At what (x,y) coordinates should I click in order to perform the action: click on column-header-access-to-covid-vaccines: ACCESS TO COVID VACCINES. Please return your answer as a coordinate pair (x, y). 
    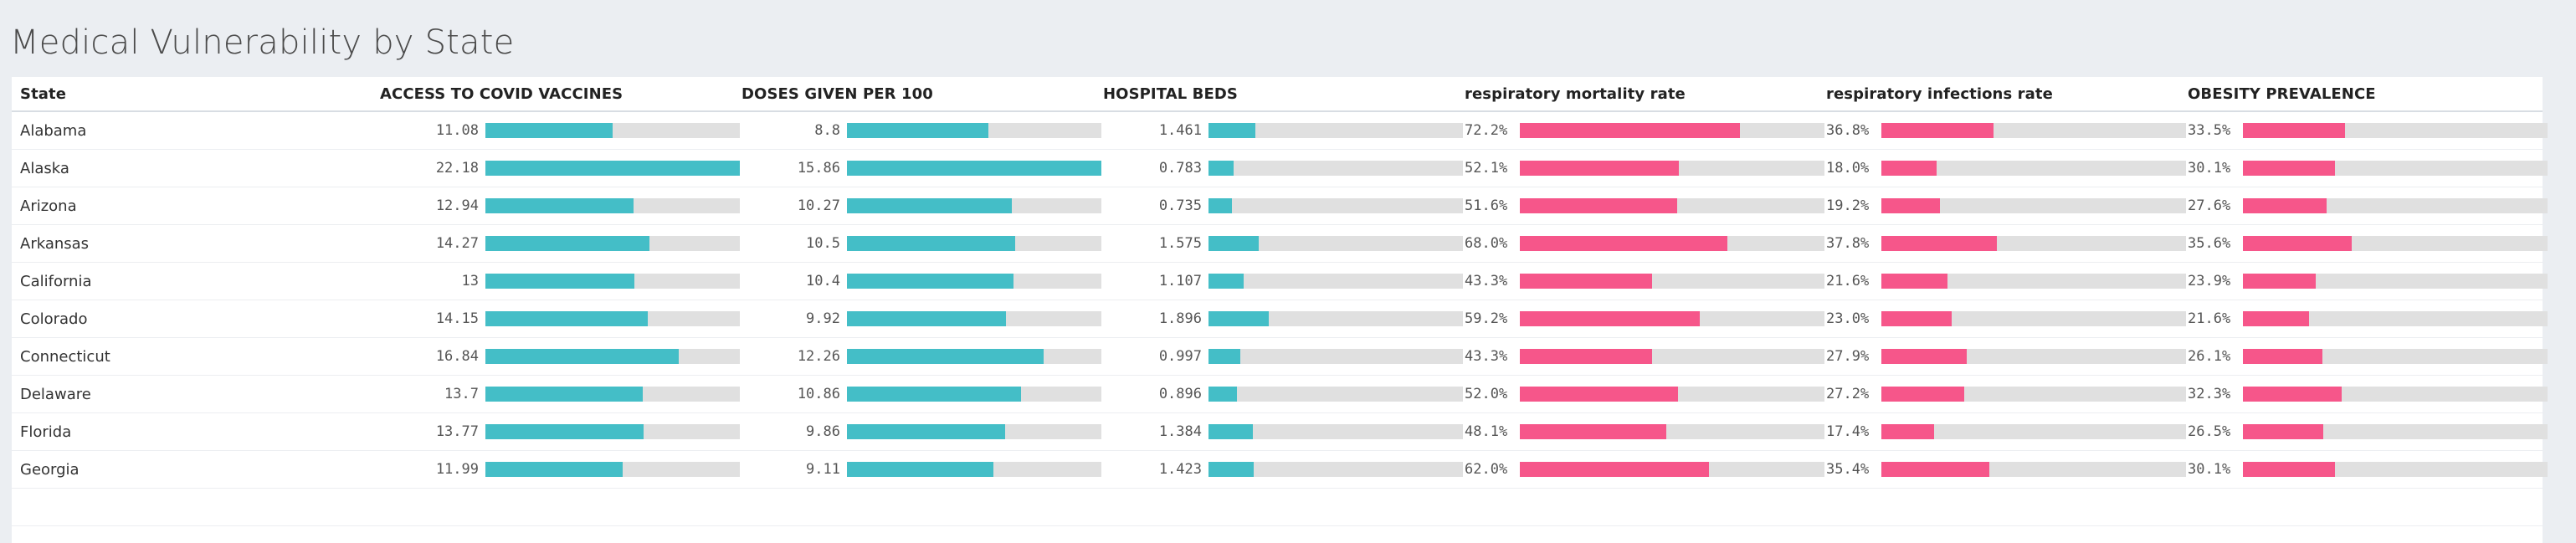
    Looking at the image, I should click on (501, 94).